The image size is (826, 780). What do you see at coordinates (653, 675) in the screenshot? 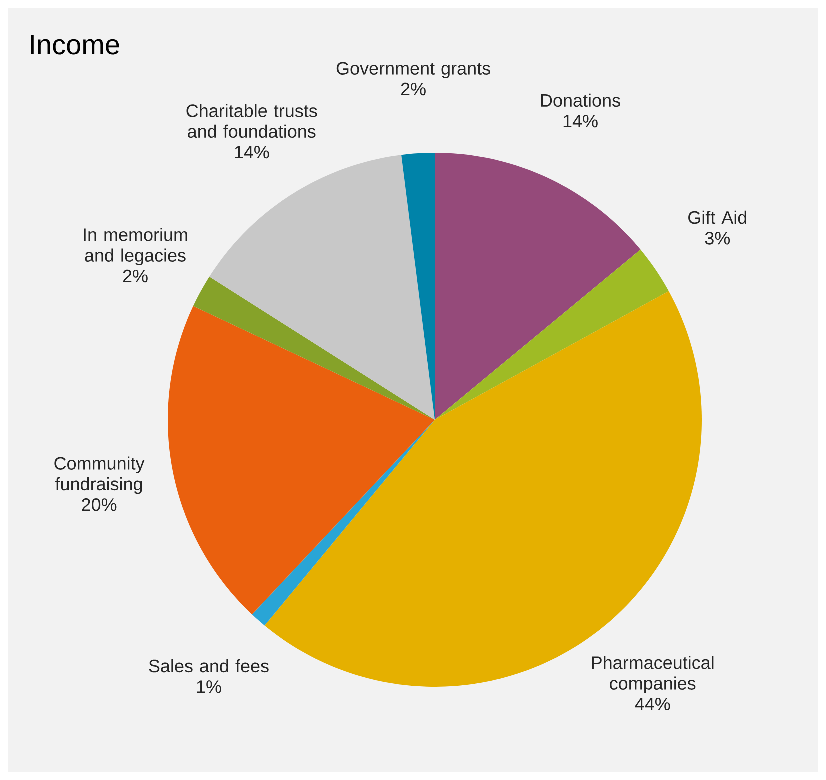
I see `slice-label: Pharmaceutical companies` at bounding box center [653, 675].